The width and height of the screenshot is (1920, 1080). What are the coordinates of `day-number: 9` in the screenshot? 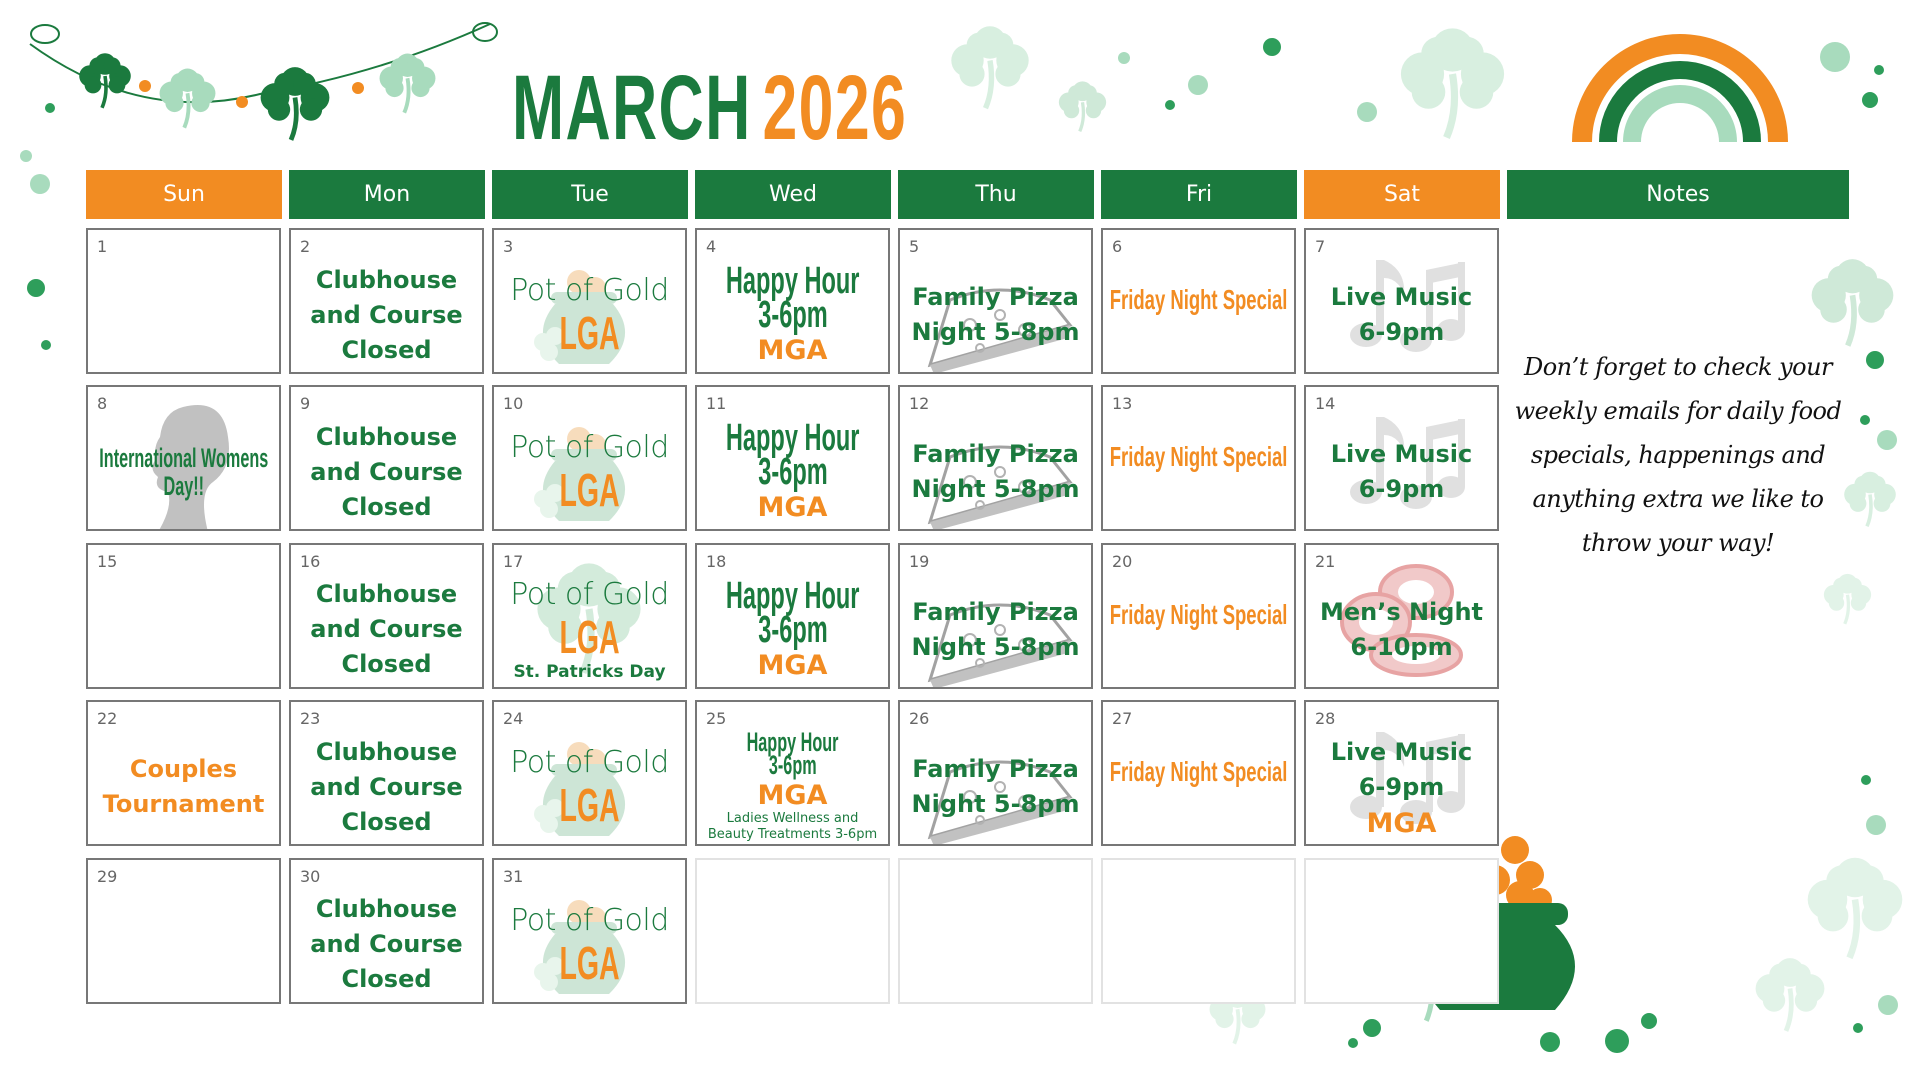 It's located at (305, 404).